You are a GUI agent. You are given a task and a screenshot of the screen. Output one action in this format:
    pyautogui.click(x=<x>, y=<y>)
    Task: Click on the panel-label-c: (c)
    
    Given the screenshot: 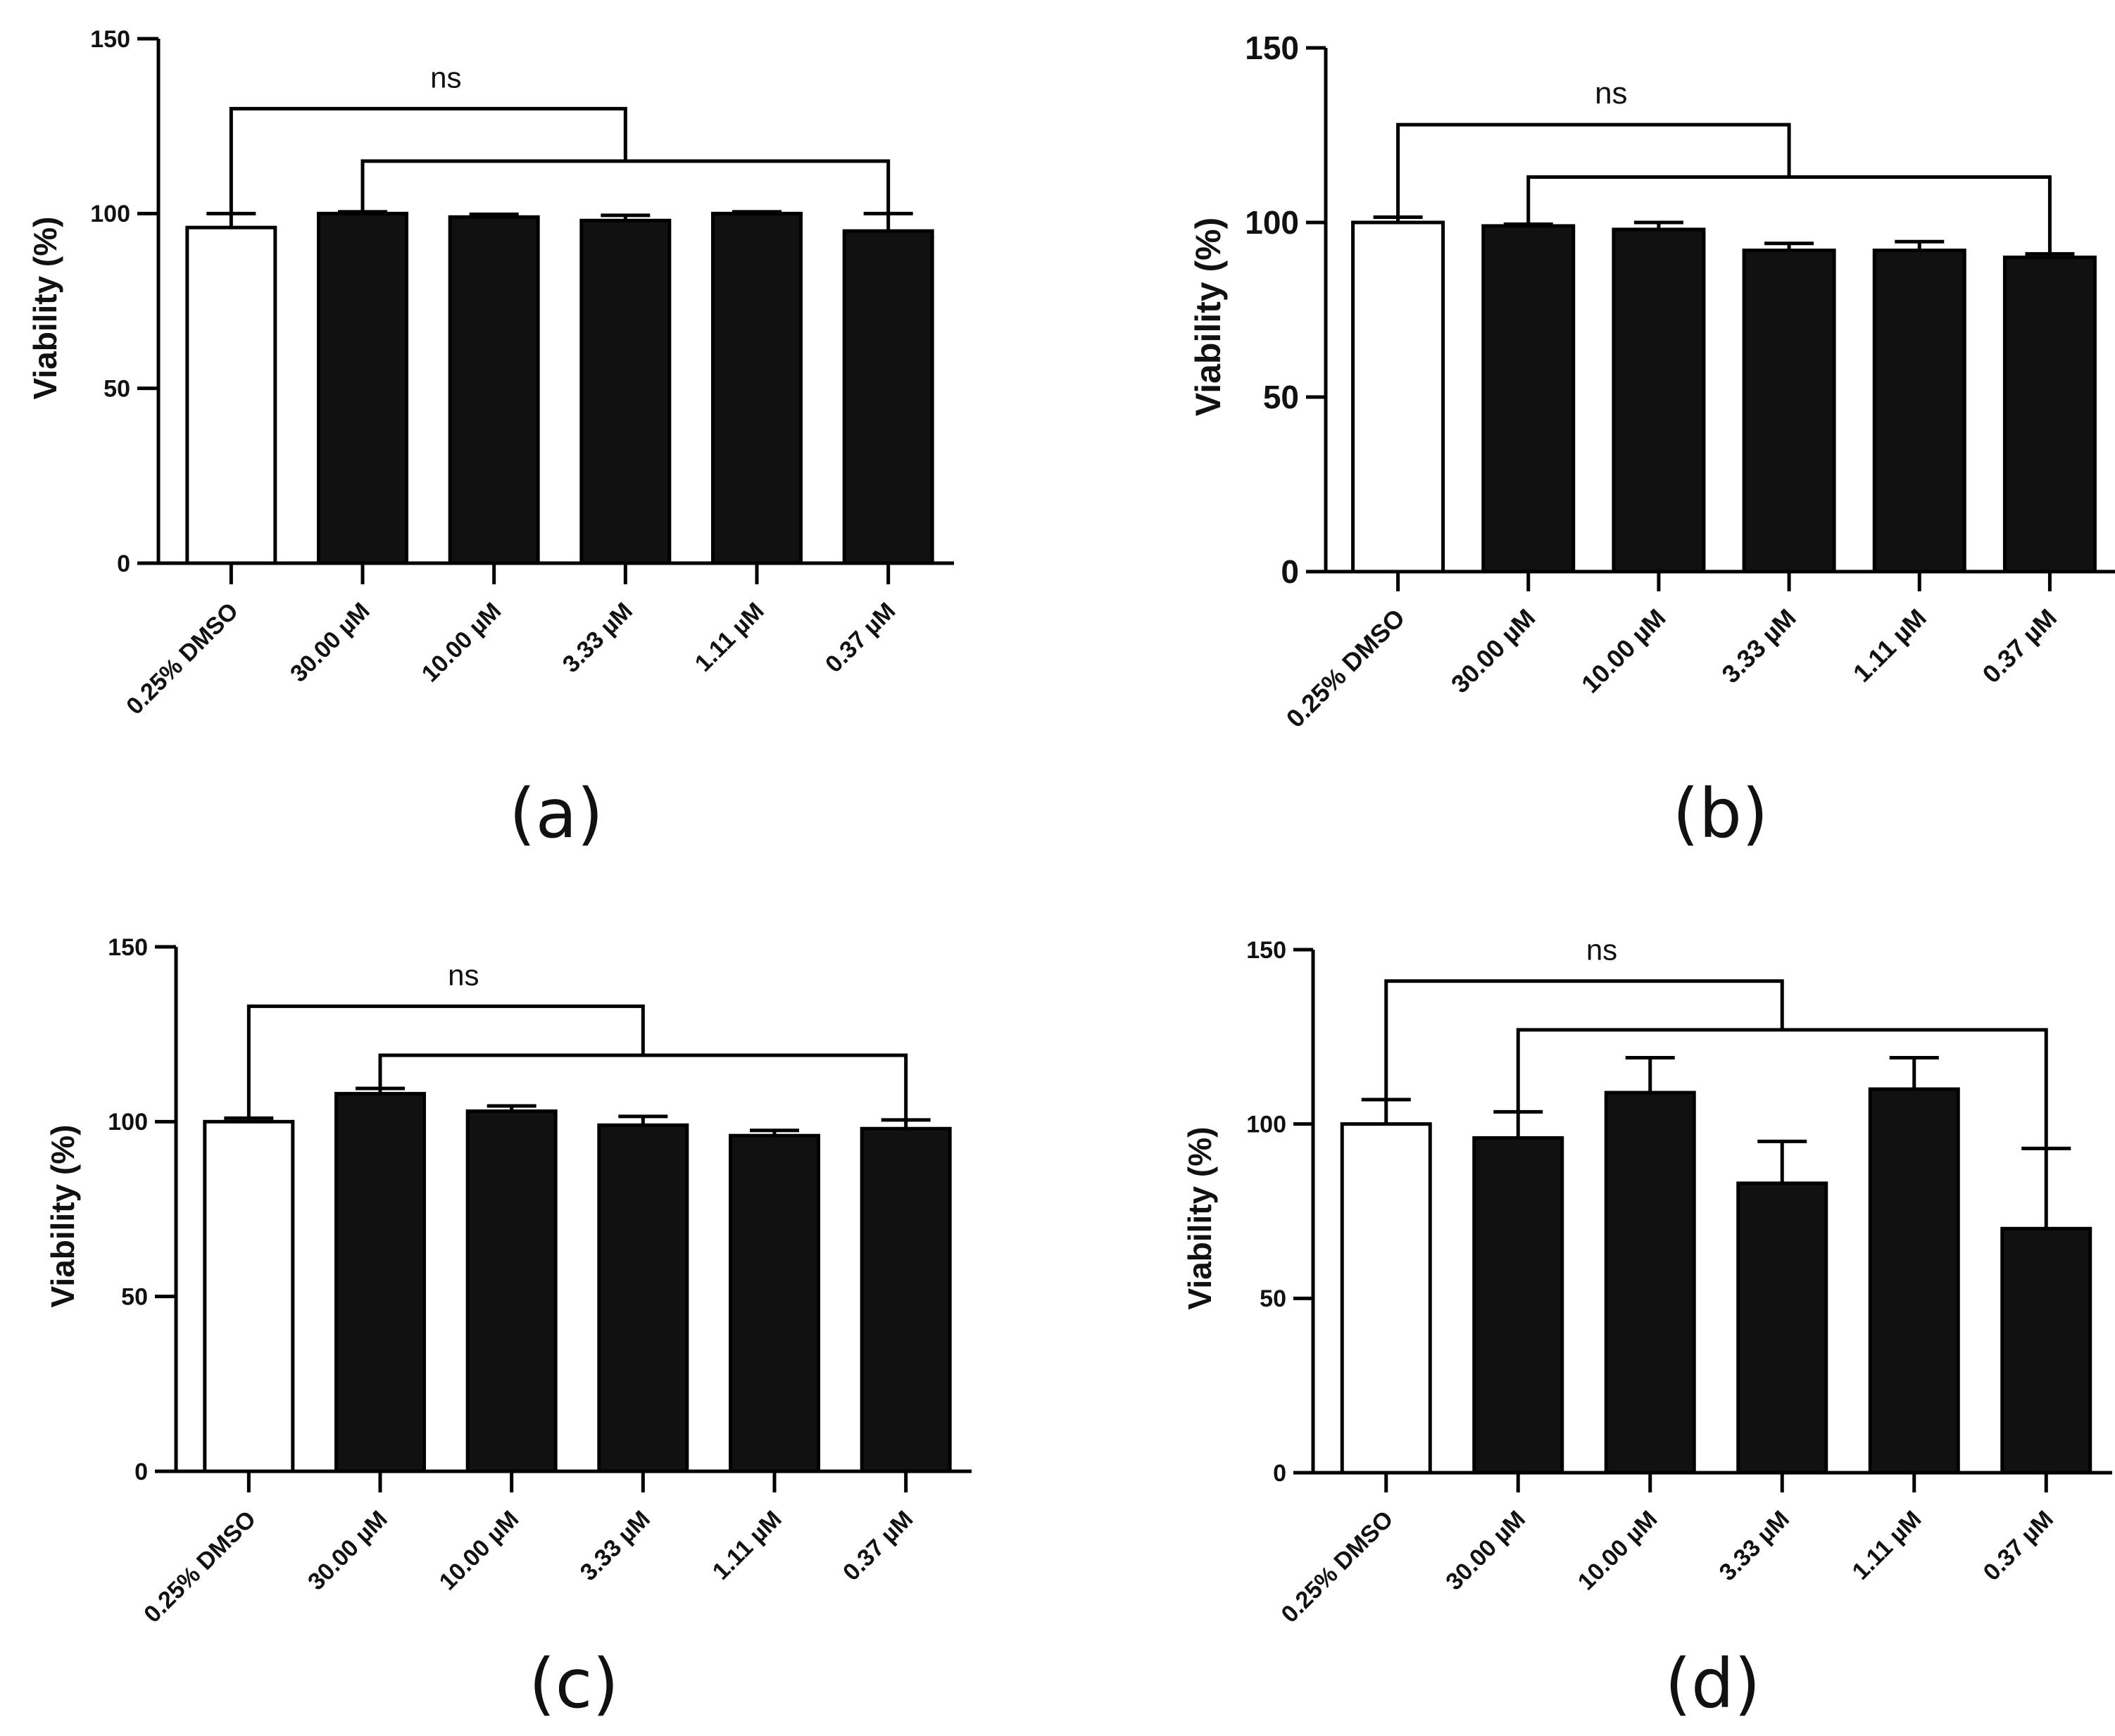 What is the action you would take?
    pyautogui.click(x=574, y=1683)
    